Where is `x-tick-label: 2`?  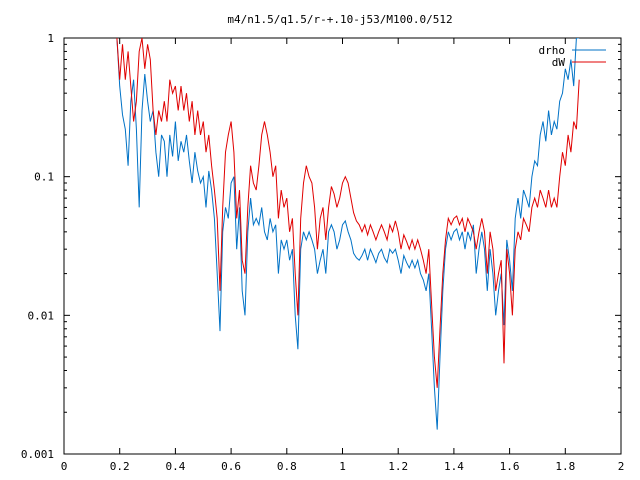
x-tick-label: 2 is located at coordinates (621, 466).